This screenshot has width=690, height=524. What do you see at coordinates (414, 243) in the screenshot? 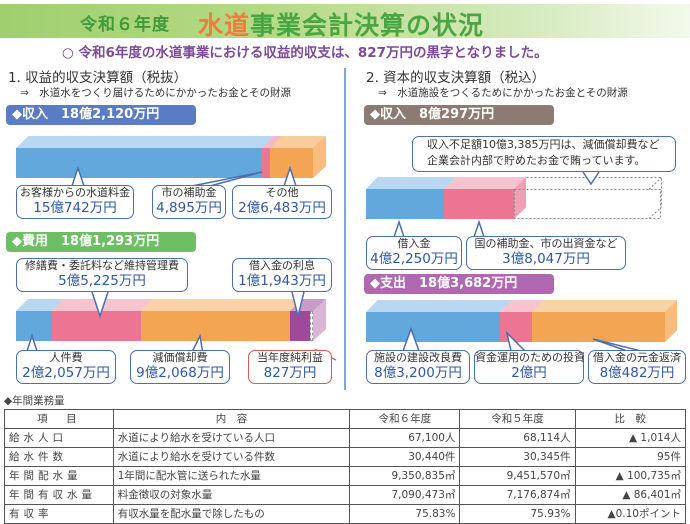
I see `callout-label: 借入金` at bounding box center [414, 243].